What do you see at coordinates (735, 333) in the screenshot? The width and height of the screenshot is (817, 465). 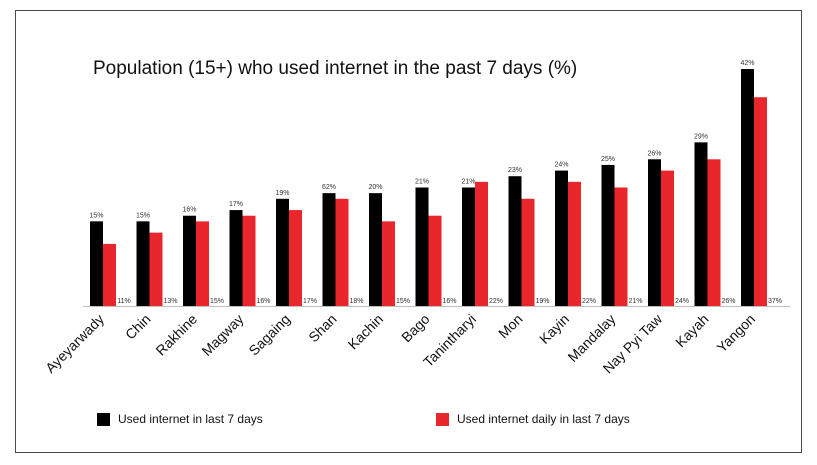 I see `category-label: Yangon` at bounding box center [735, 333].